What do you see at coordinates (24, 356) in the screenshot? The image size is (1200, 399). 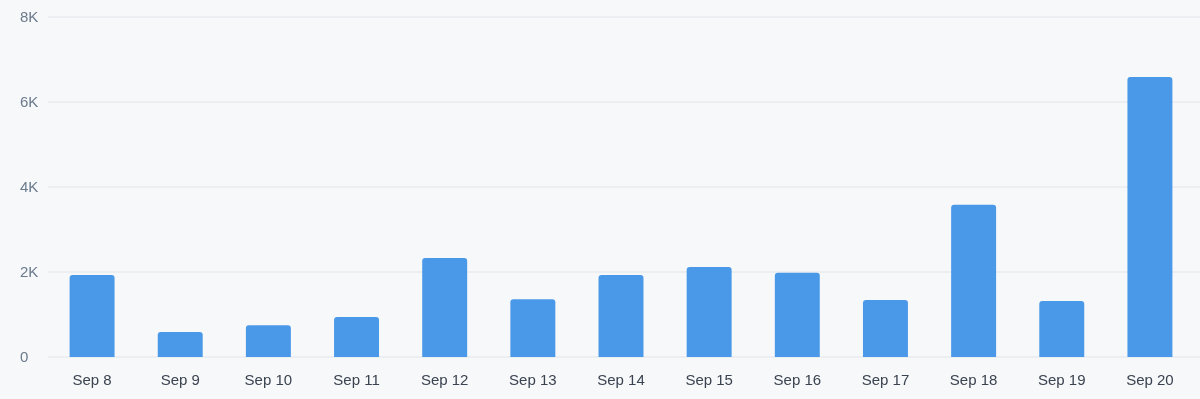 I see `y-tick-label: 0` at bounding box center [24, 356].